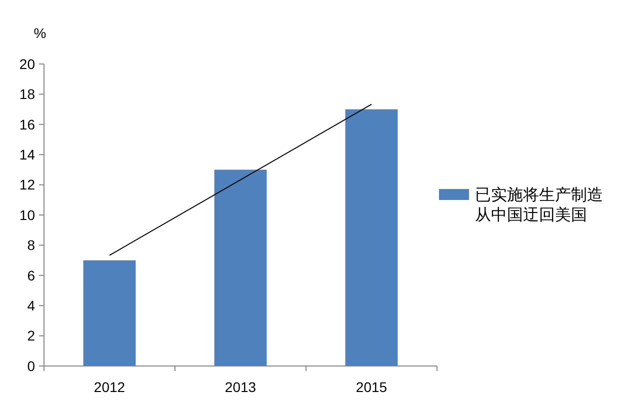 The image size is (618, 408). Describe the element at coordinates (27, 64) in the screenshot. I see `y-tick-label: 20` at that location.